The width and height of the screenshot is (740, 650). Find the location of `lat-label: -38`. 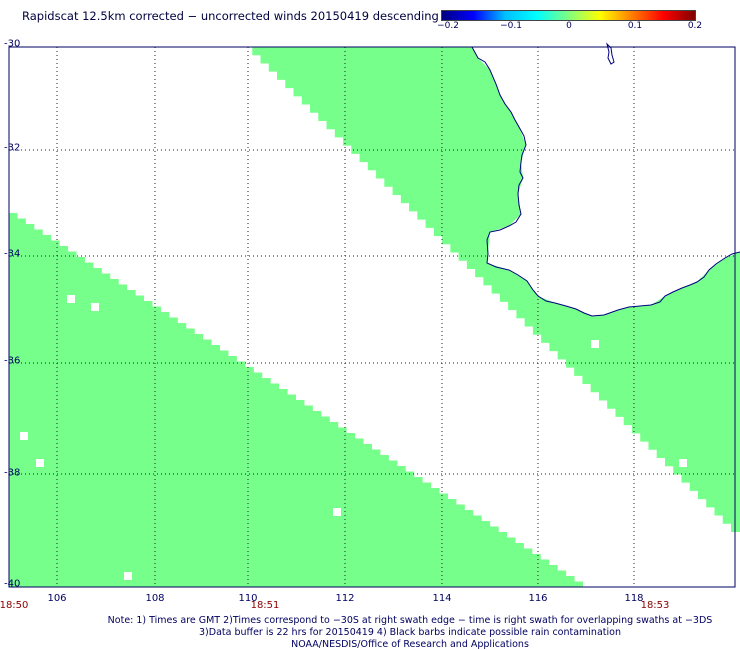

lat-label: -38 is located at coordinates (12, 473).